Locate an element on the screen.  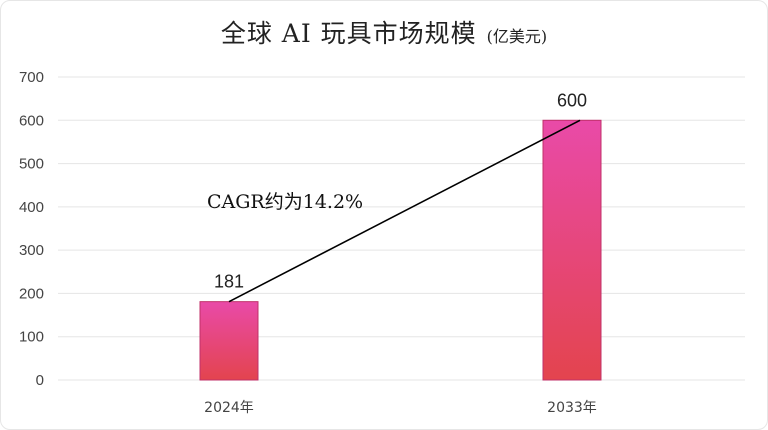
chart-subtitle: (亿美元) is located at coordinates (517, 36).